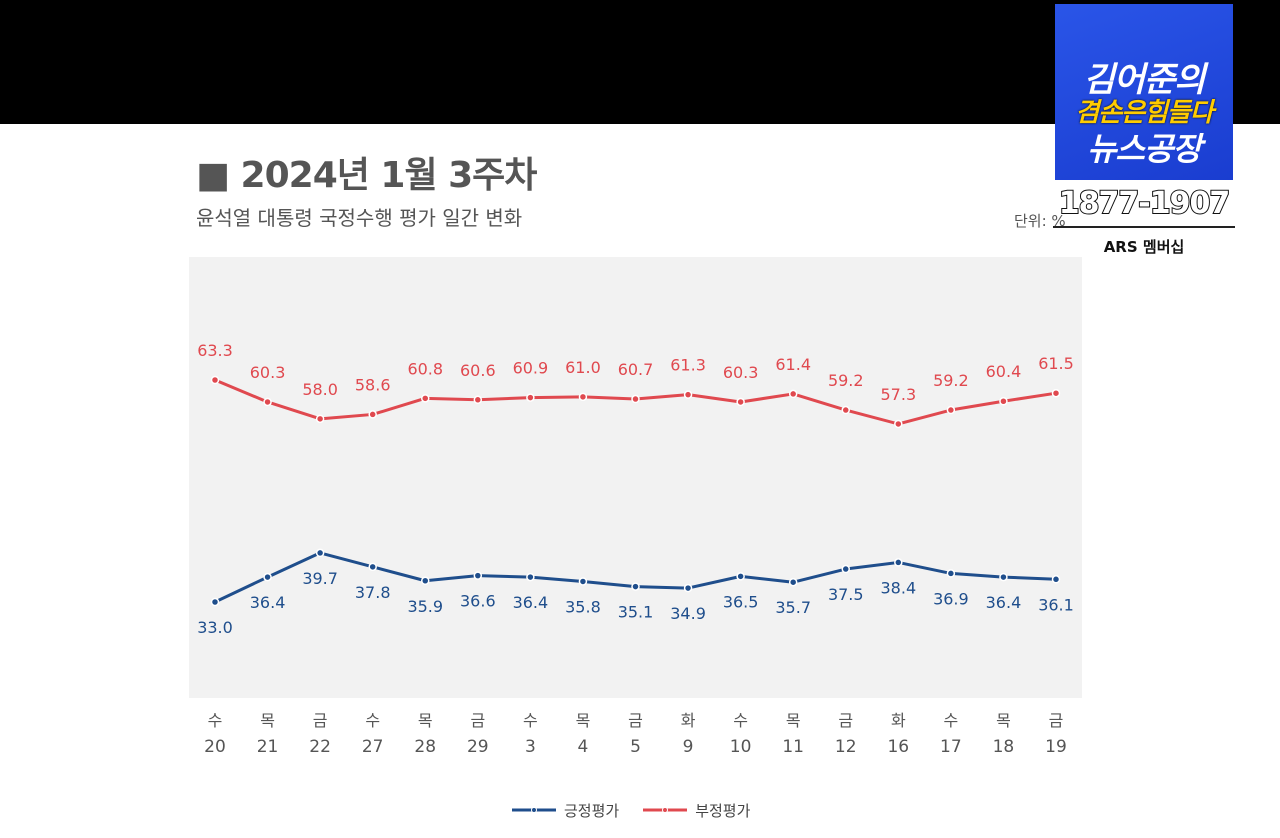 This screenshot has height=838, width=1280. I want to click on x-tick-day: 16, so click(898, 747).